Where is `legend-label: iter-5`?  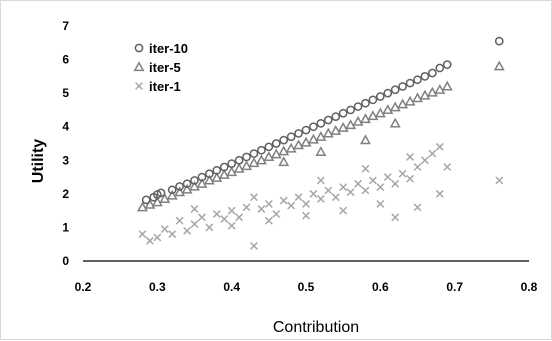
legend-label: iter-5 is located at coordinates (165, 67).